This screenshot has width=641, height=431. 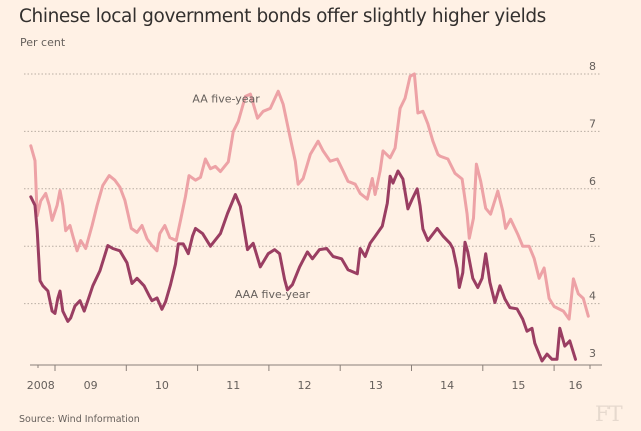 What do you see at coordinates (376, 385) in the screenshot?
I see `x-tick-label: 13` at bounding box center [376, 385].